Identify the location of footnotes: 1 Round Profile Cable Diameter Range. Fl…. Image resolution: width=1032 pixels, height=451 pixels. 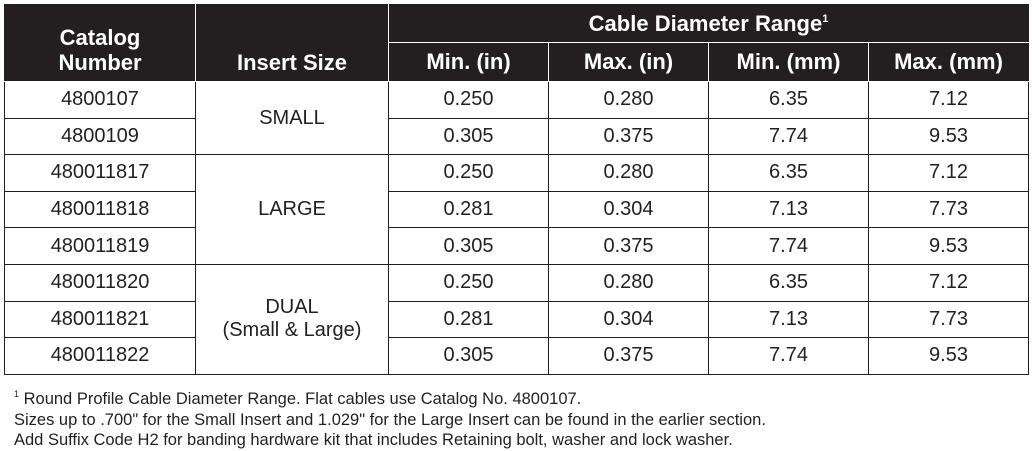
(390, 417).